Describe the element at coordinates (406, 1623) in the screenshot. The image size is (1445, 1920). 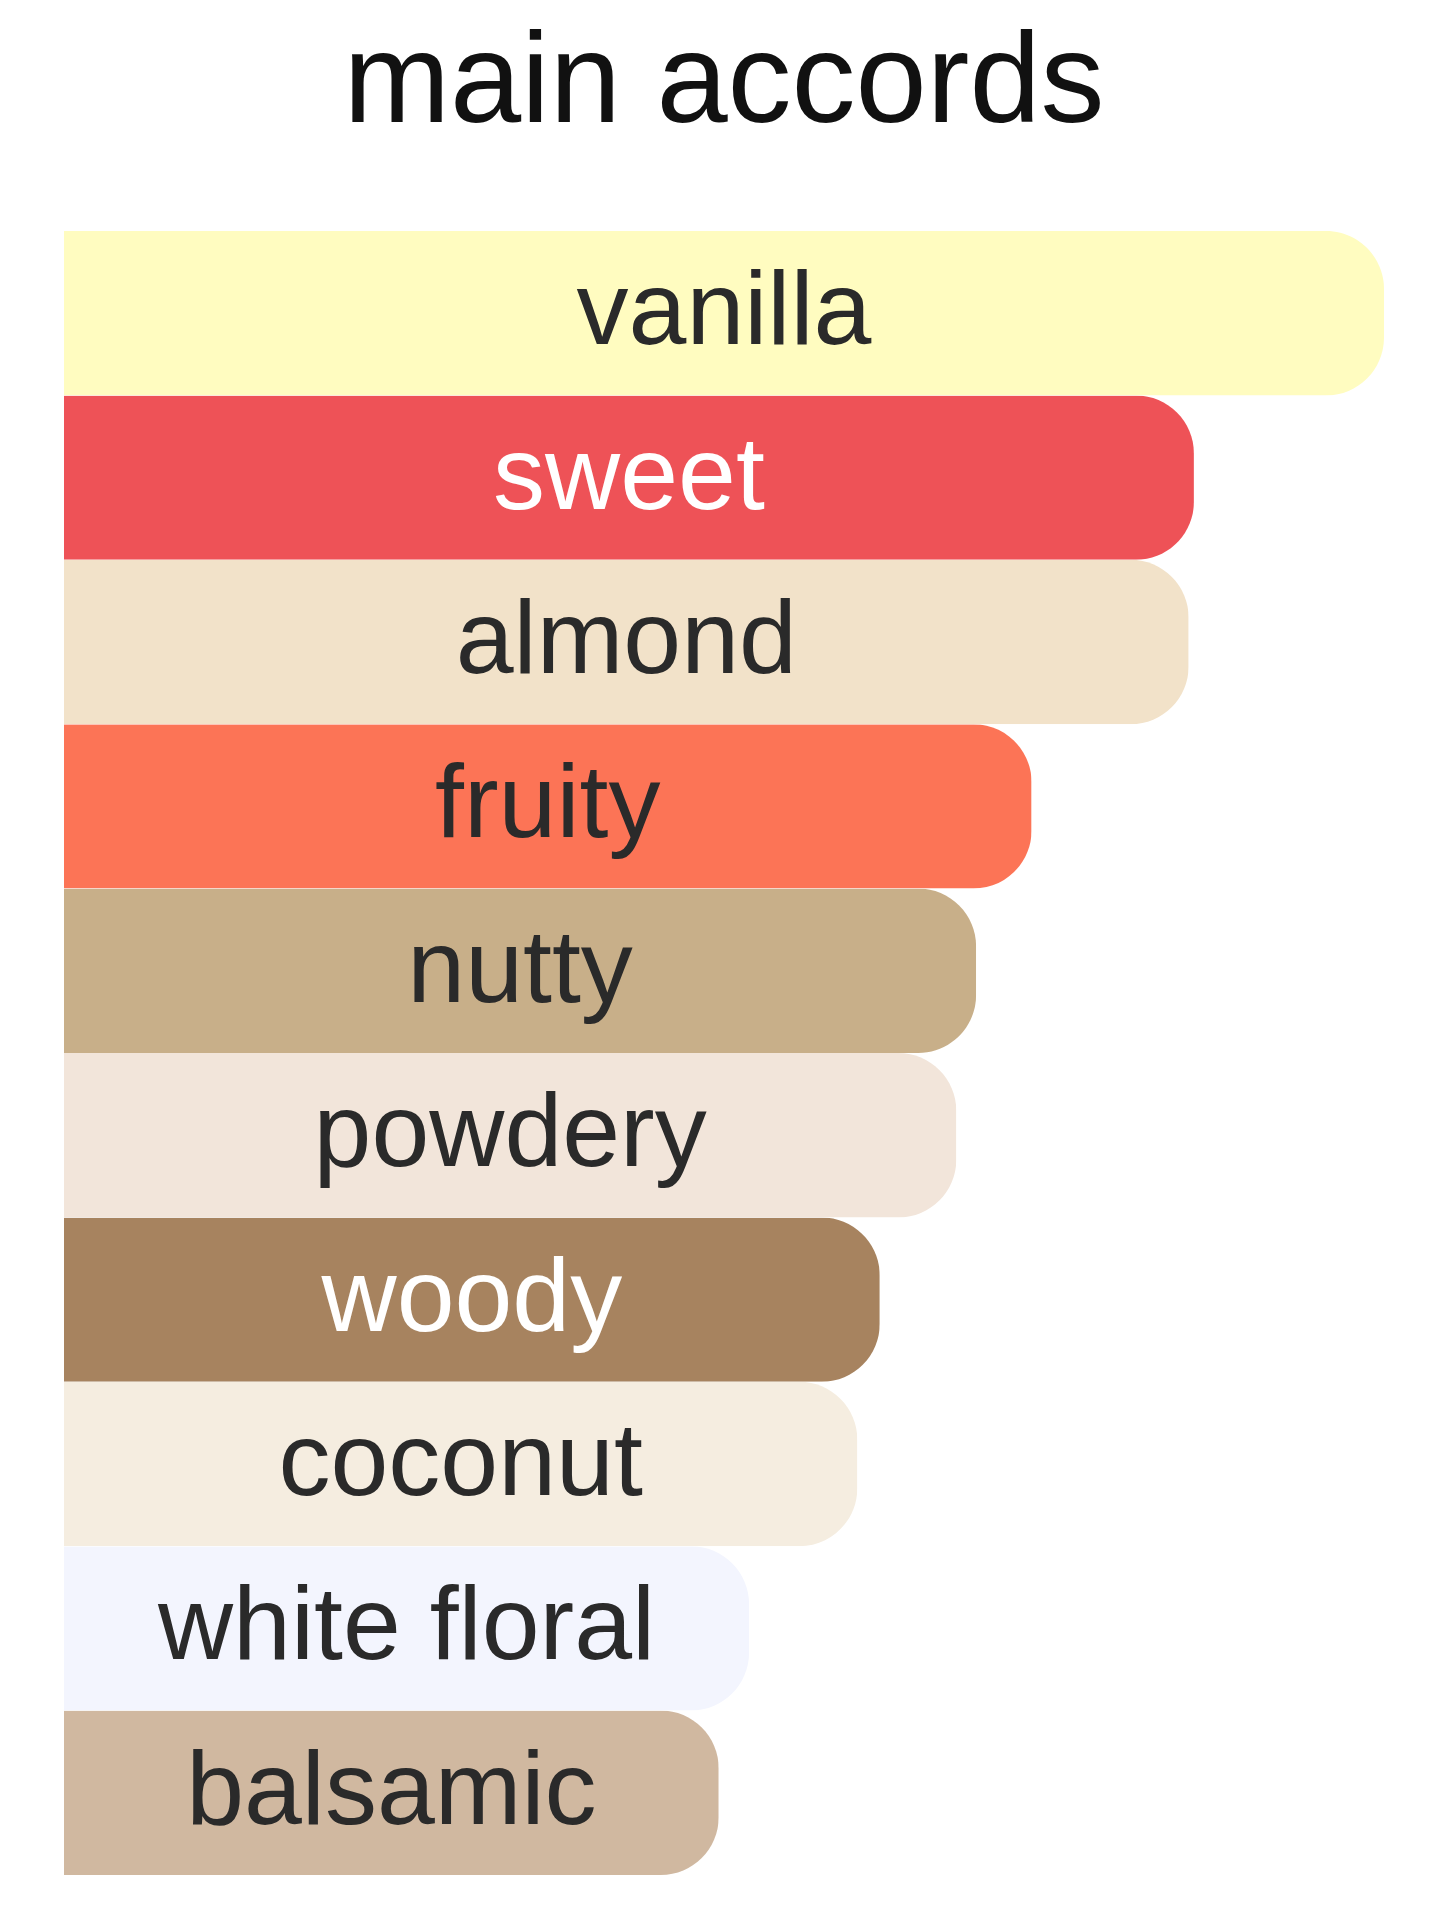
I see `y-tick-label: white floral` at that location.